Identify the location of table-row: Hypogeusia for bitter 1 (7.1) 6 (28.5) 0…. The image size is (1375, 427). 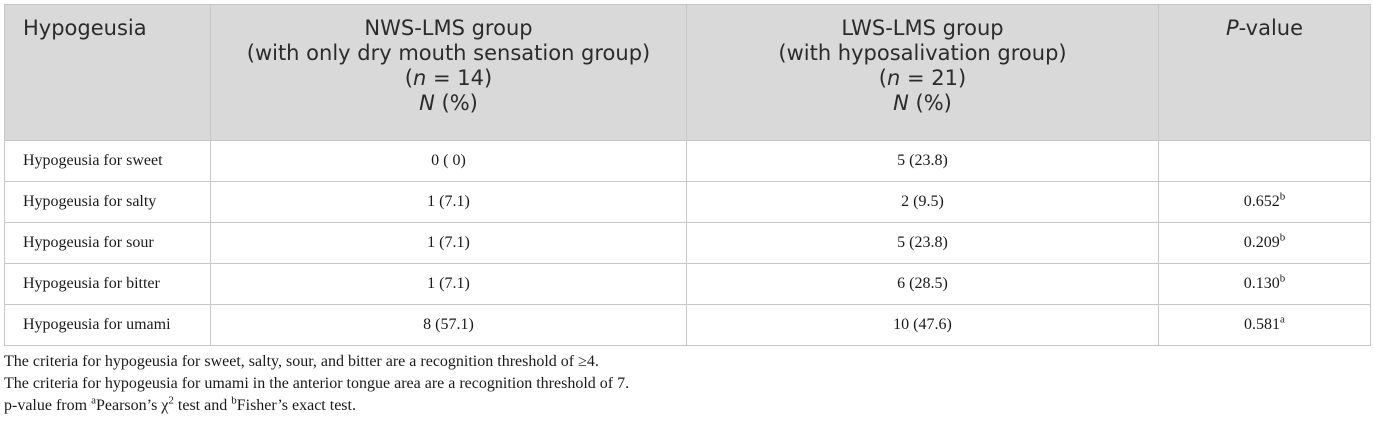
(687, 284).